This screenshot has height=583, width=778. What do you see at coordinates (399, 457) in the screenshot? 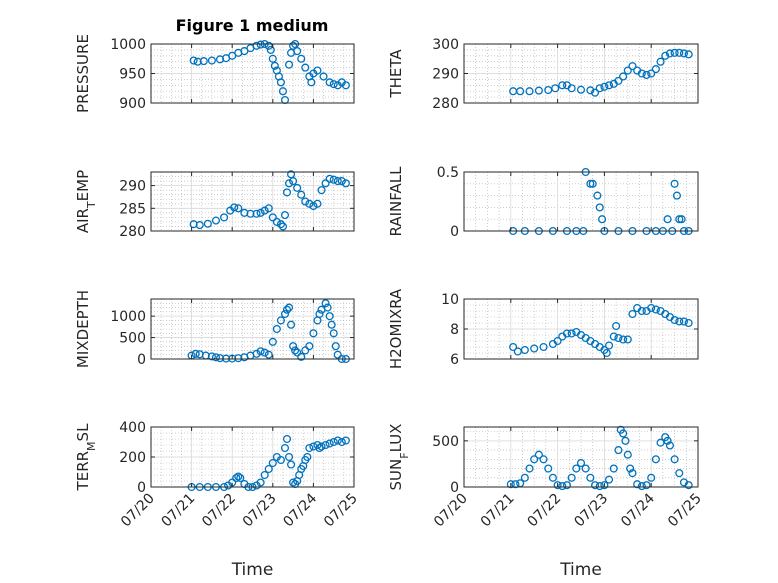
I see `sun-flux-ylabel: SUNFLUX` at bounding box center [399, 457].